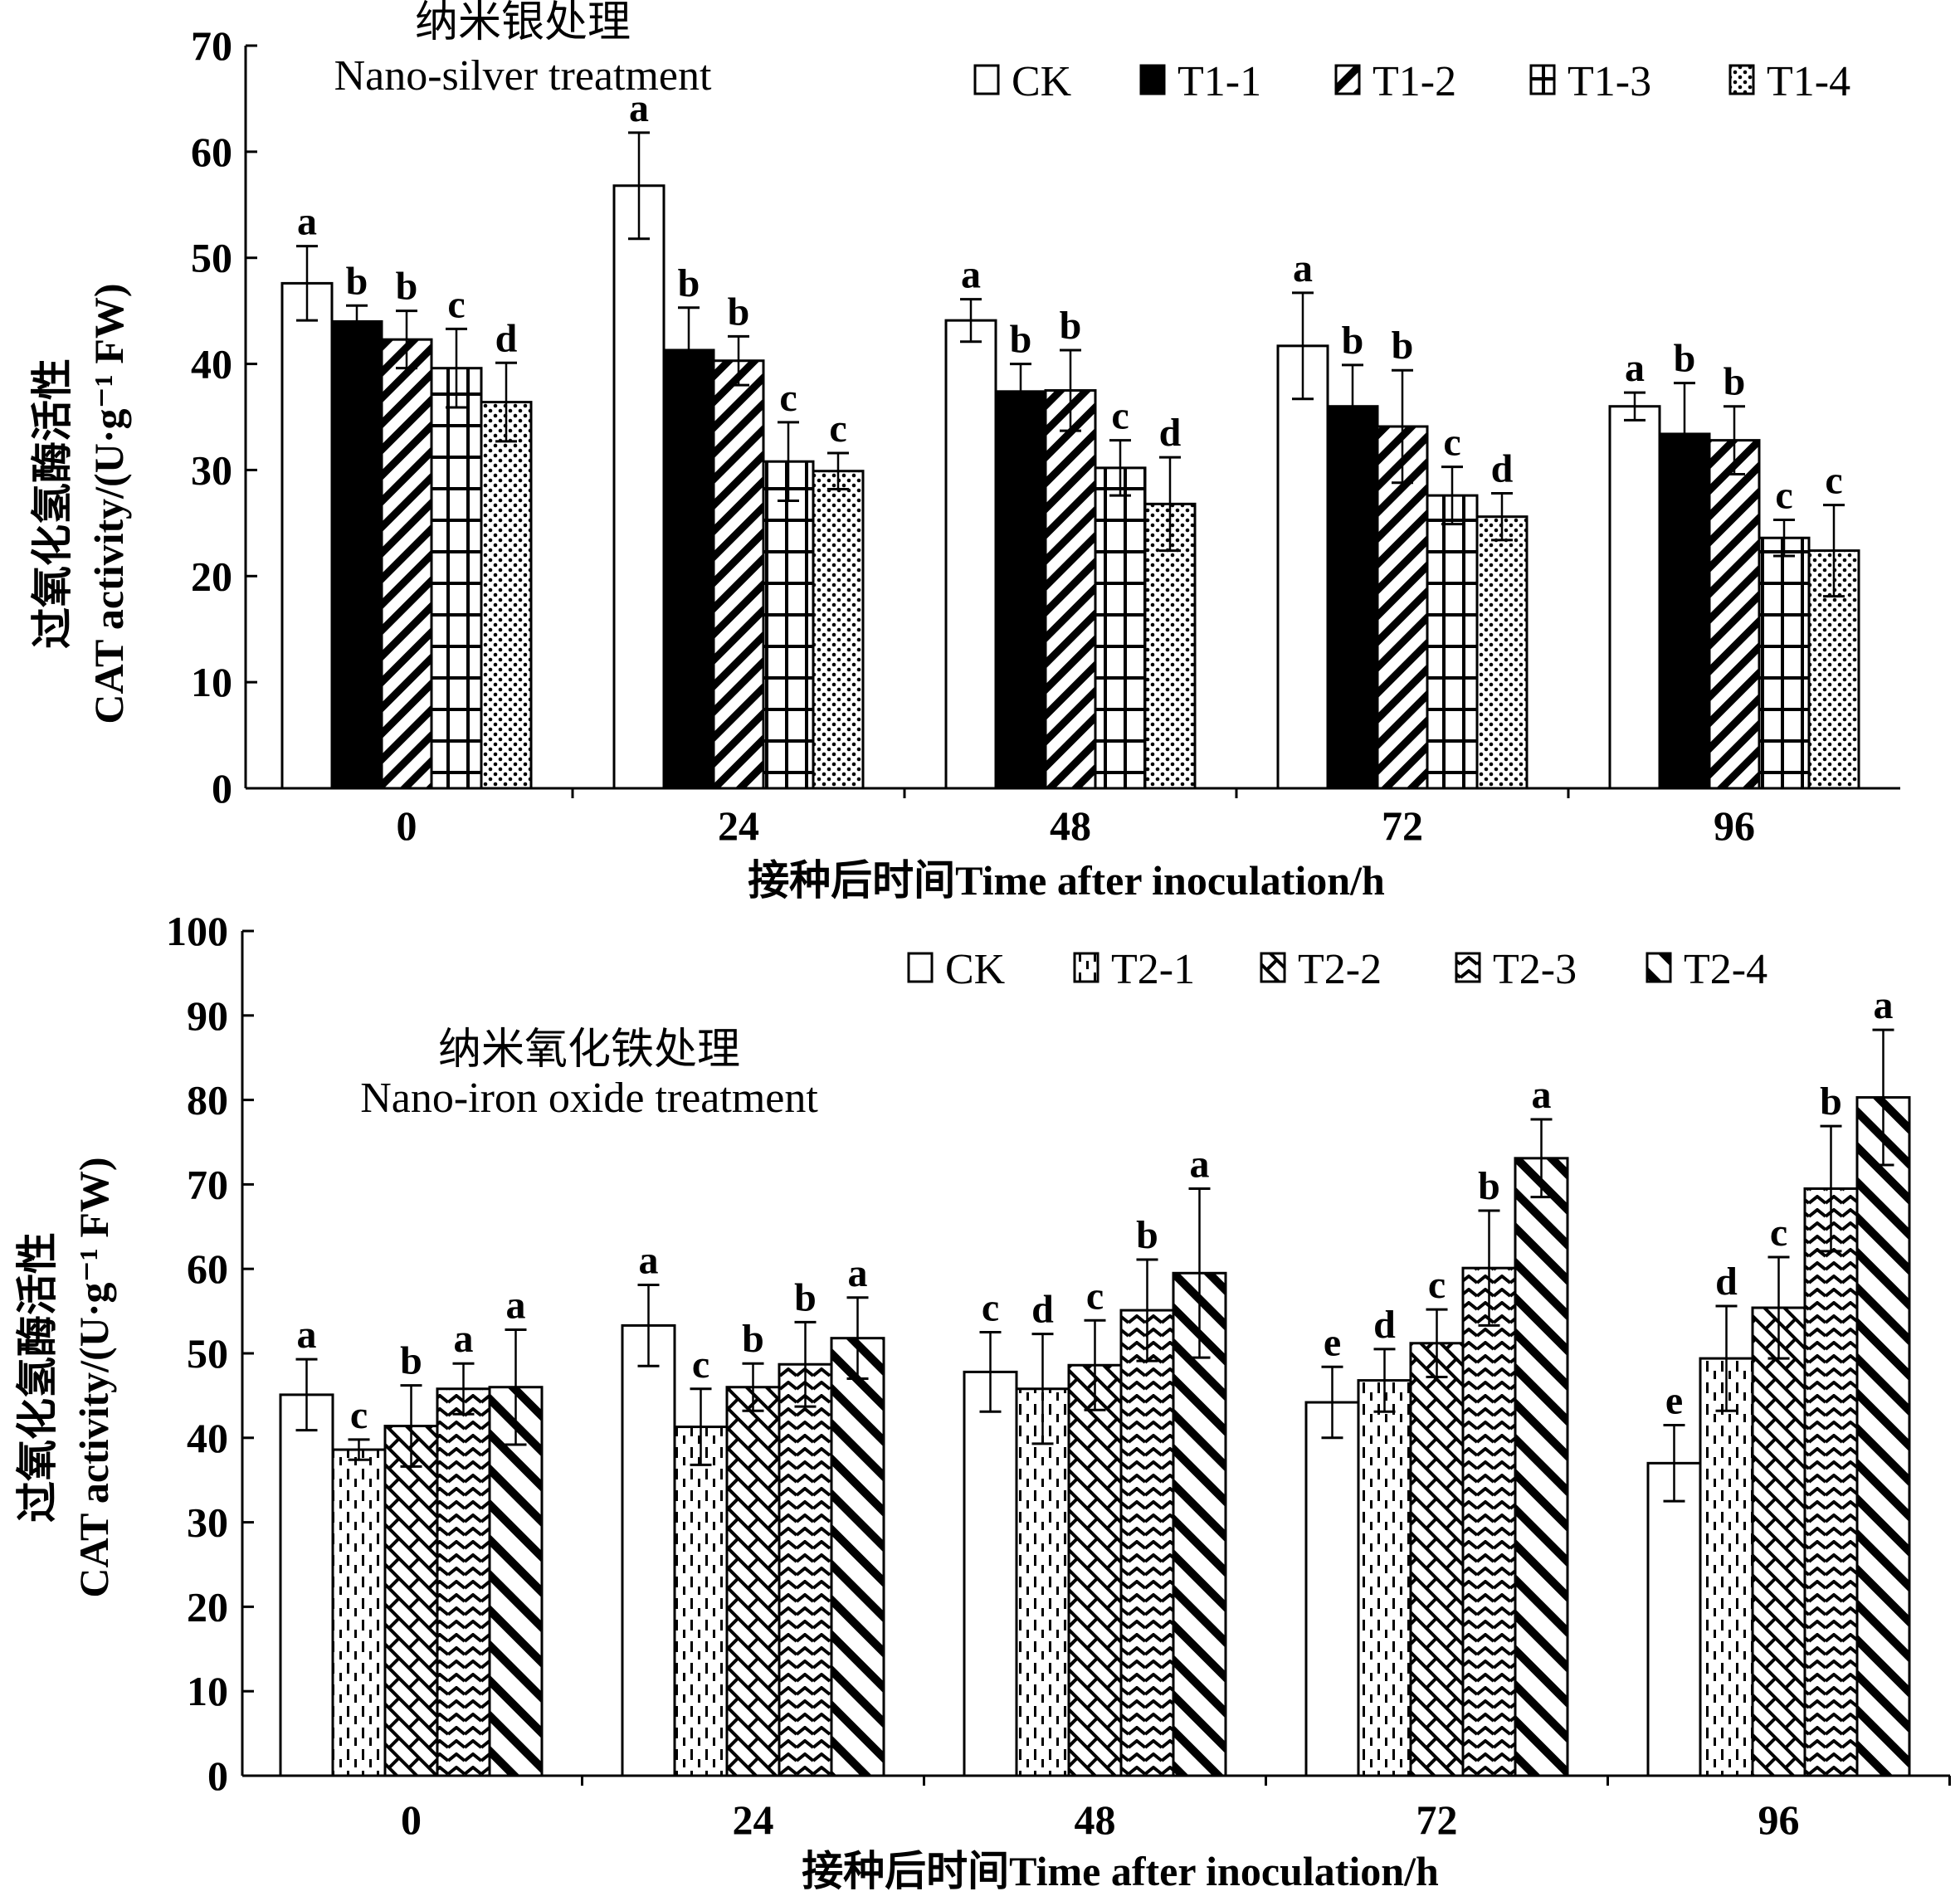 This screenshot has width=1960, height=1901. Describe the element at coordinates (207, 1268) in the screenshot. I see `y-tick-label: 60` at that location.